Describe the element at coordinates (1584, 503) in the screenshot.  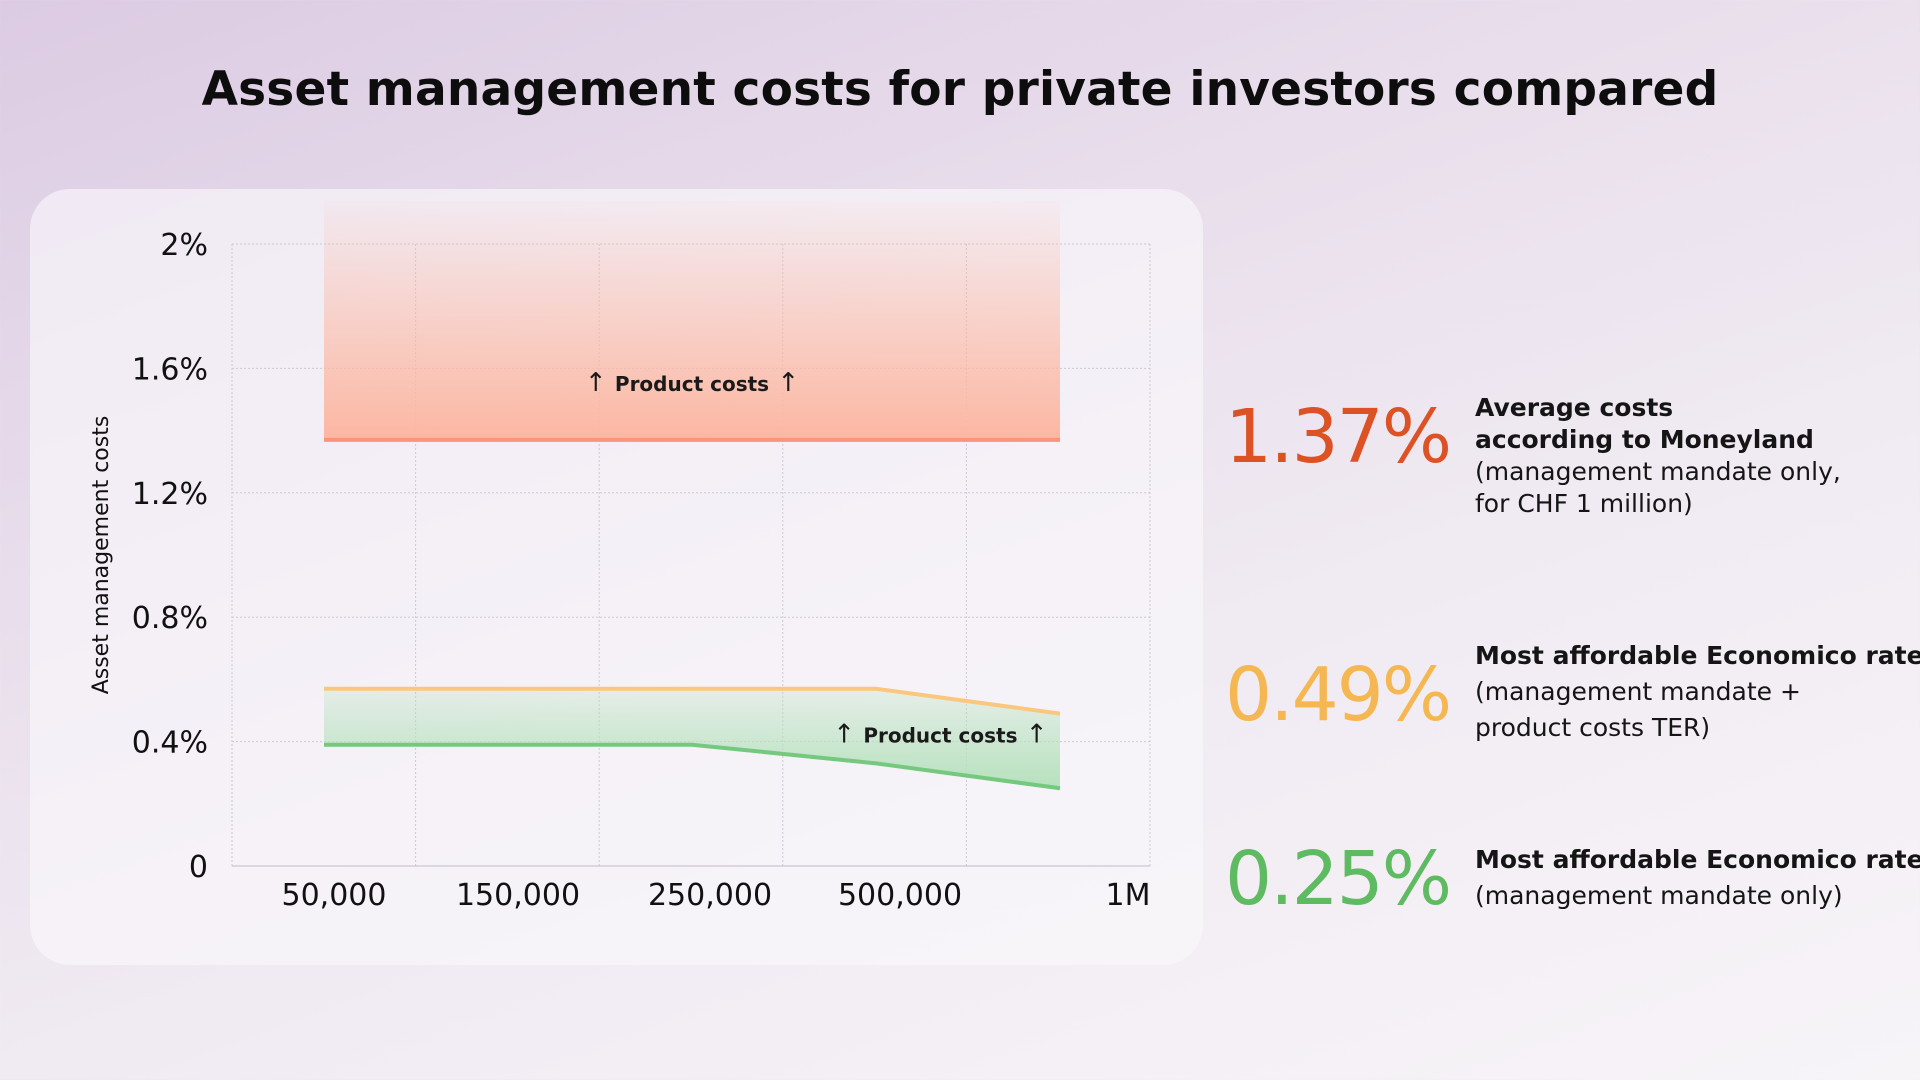
I see `stat-moneyland-note-2: for CHF 1 million)` at that location.